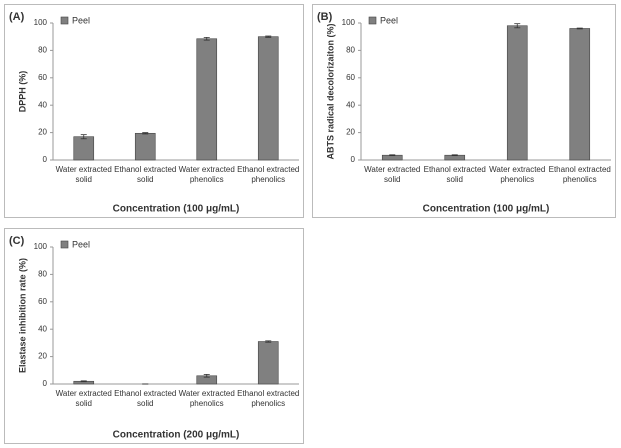 This screenshot has height=448, width=621. I want to click on x-axis-title: Concentration (200 μg/mL), so click(176, 435).